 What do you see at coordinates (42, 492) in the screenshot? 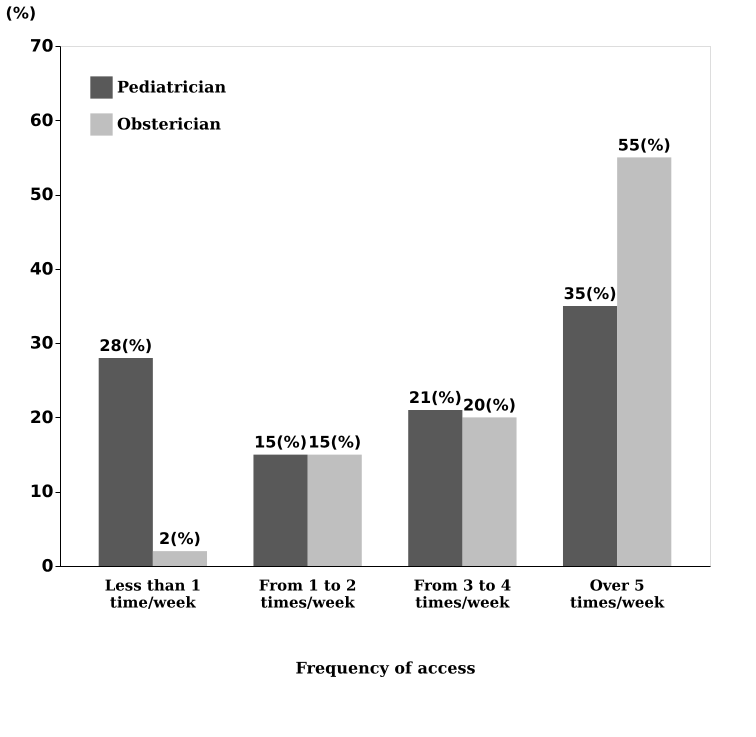
I see `y-tick-label: 10` at bounding box center [42, 492].